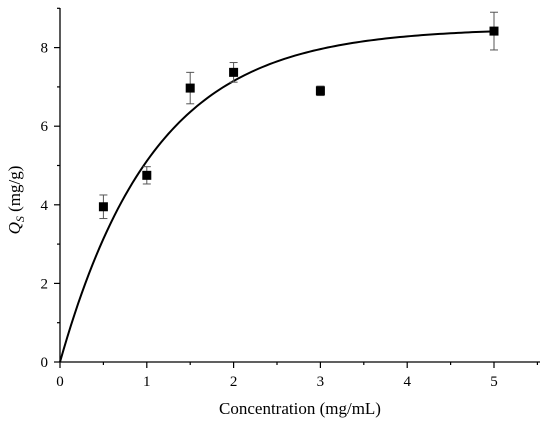 The height and width of the screenshot is (425, 550). I want to click on x-tick-label: 1, so click(147, 382).